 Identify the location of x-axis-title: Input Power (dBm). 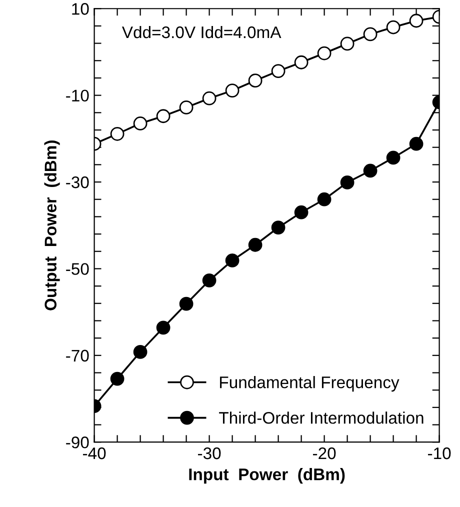
(267, 476).